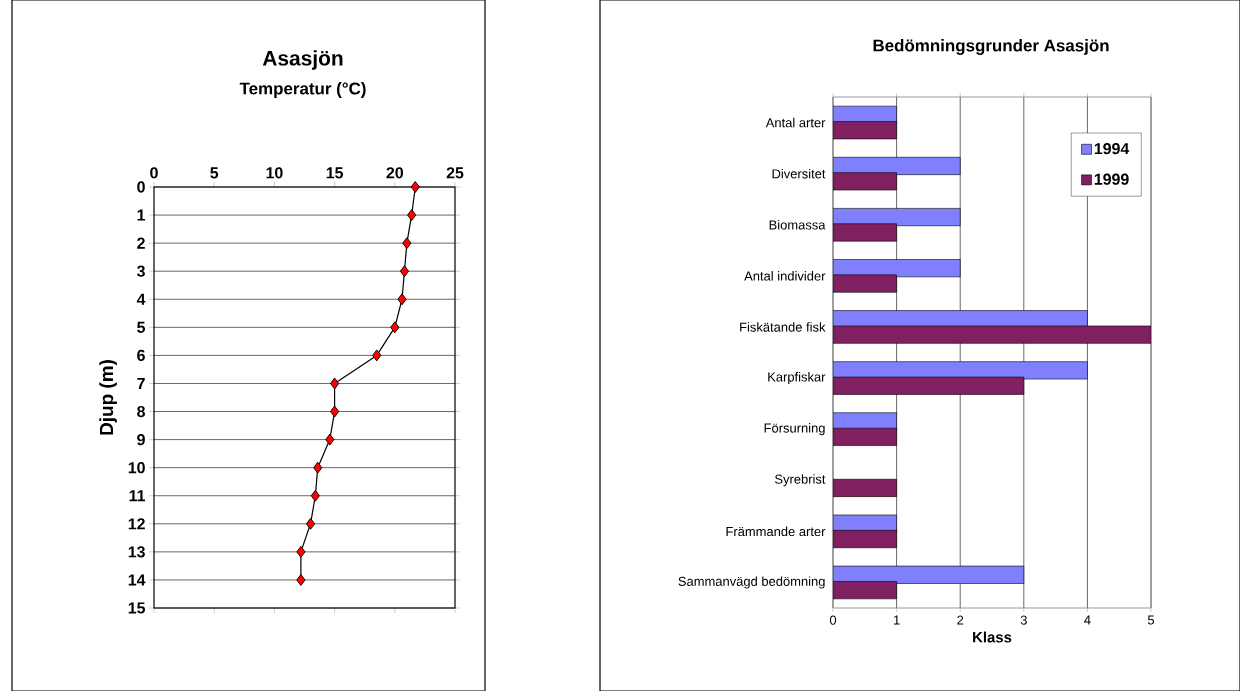 The width and height of the screenshot is (1240, 691). Describe the element at coordinates (136, 552) in the screenshot. I see `y-tick-label: 13` at that location.